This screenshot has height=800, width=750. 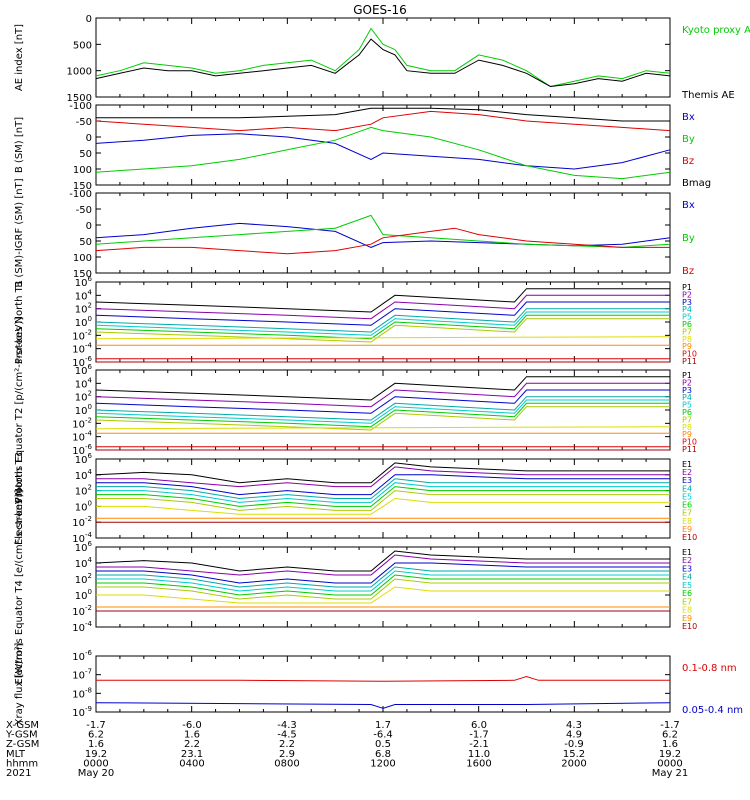 What do you see at coordinates (84, 563) in the screenshot?
I see `y-tick-label: 104` at bounding box center [84, 563].